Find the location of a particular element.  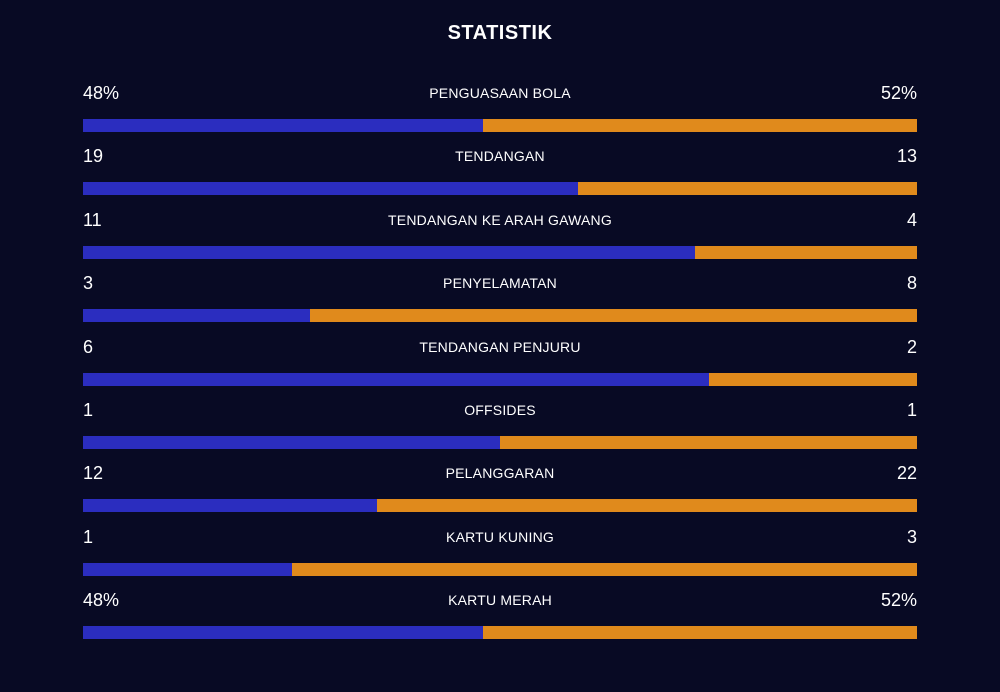

away-value: 4 is located at coordinates (911, 219).